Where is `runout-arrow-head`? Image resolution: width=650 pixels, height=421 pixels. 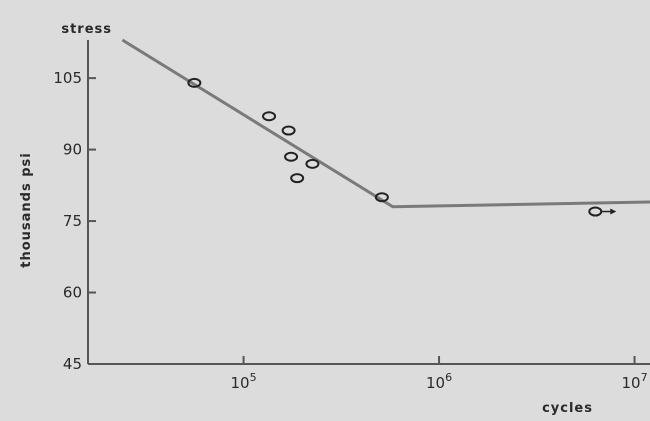 runout-arrow-head is located at coordinates (613, 211).